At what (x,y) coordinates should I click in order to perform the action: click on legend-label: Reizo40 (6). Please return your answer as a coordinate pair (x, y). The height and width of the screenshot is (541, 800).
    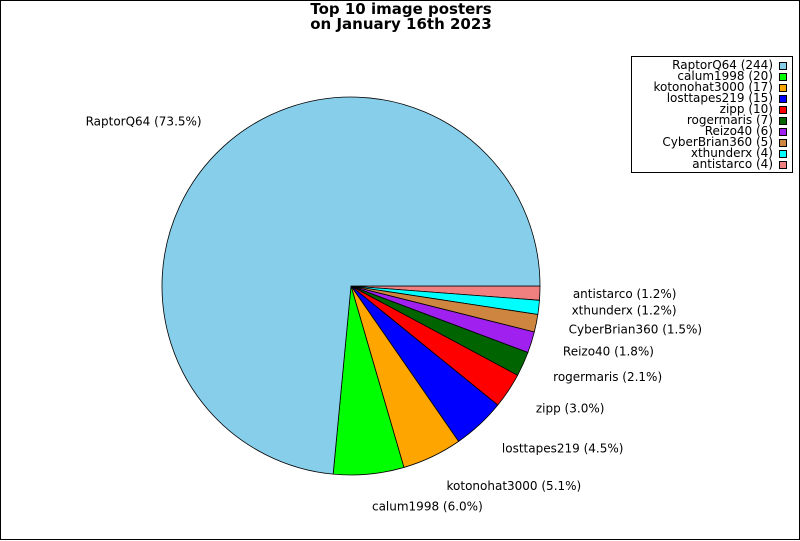
    Looking at the image, I should click on (738, 131).